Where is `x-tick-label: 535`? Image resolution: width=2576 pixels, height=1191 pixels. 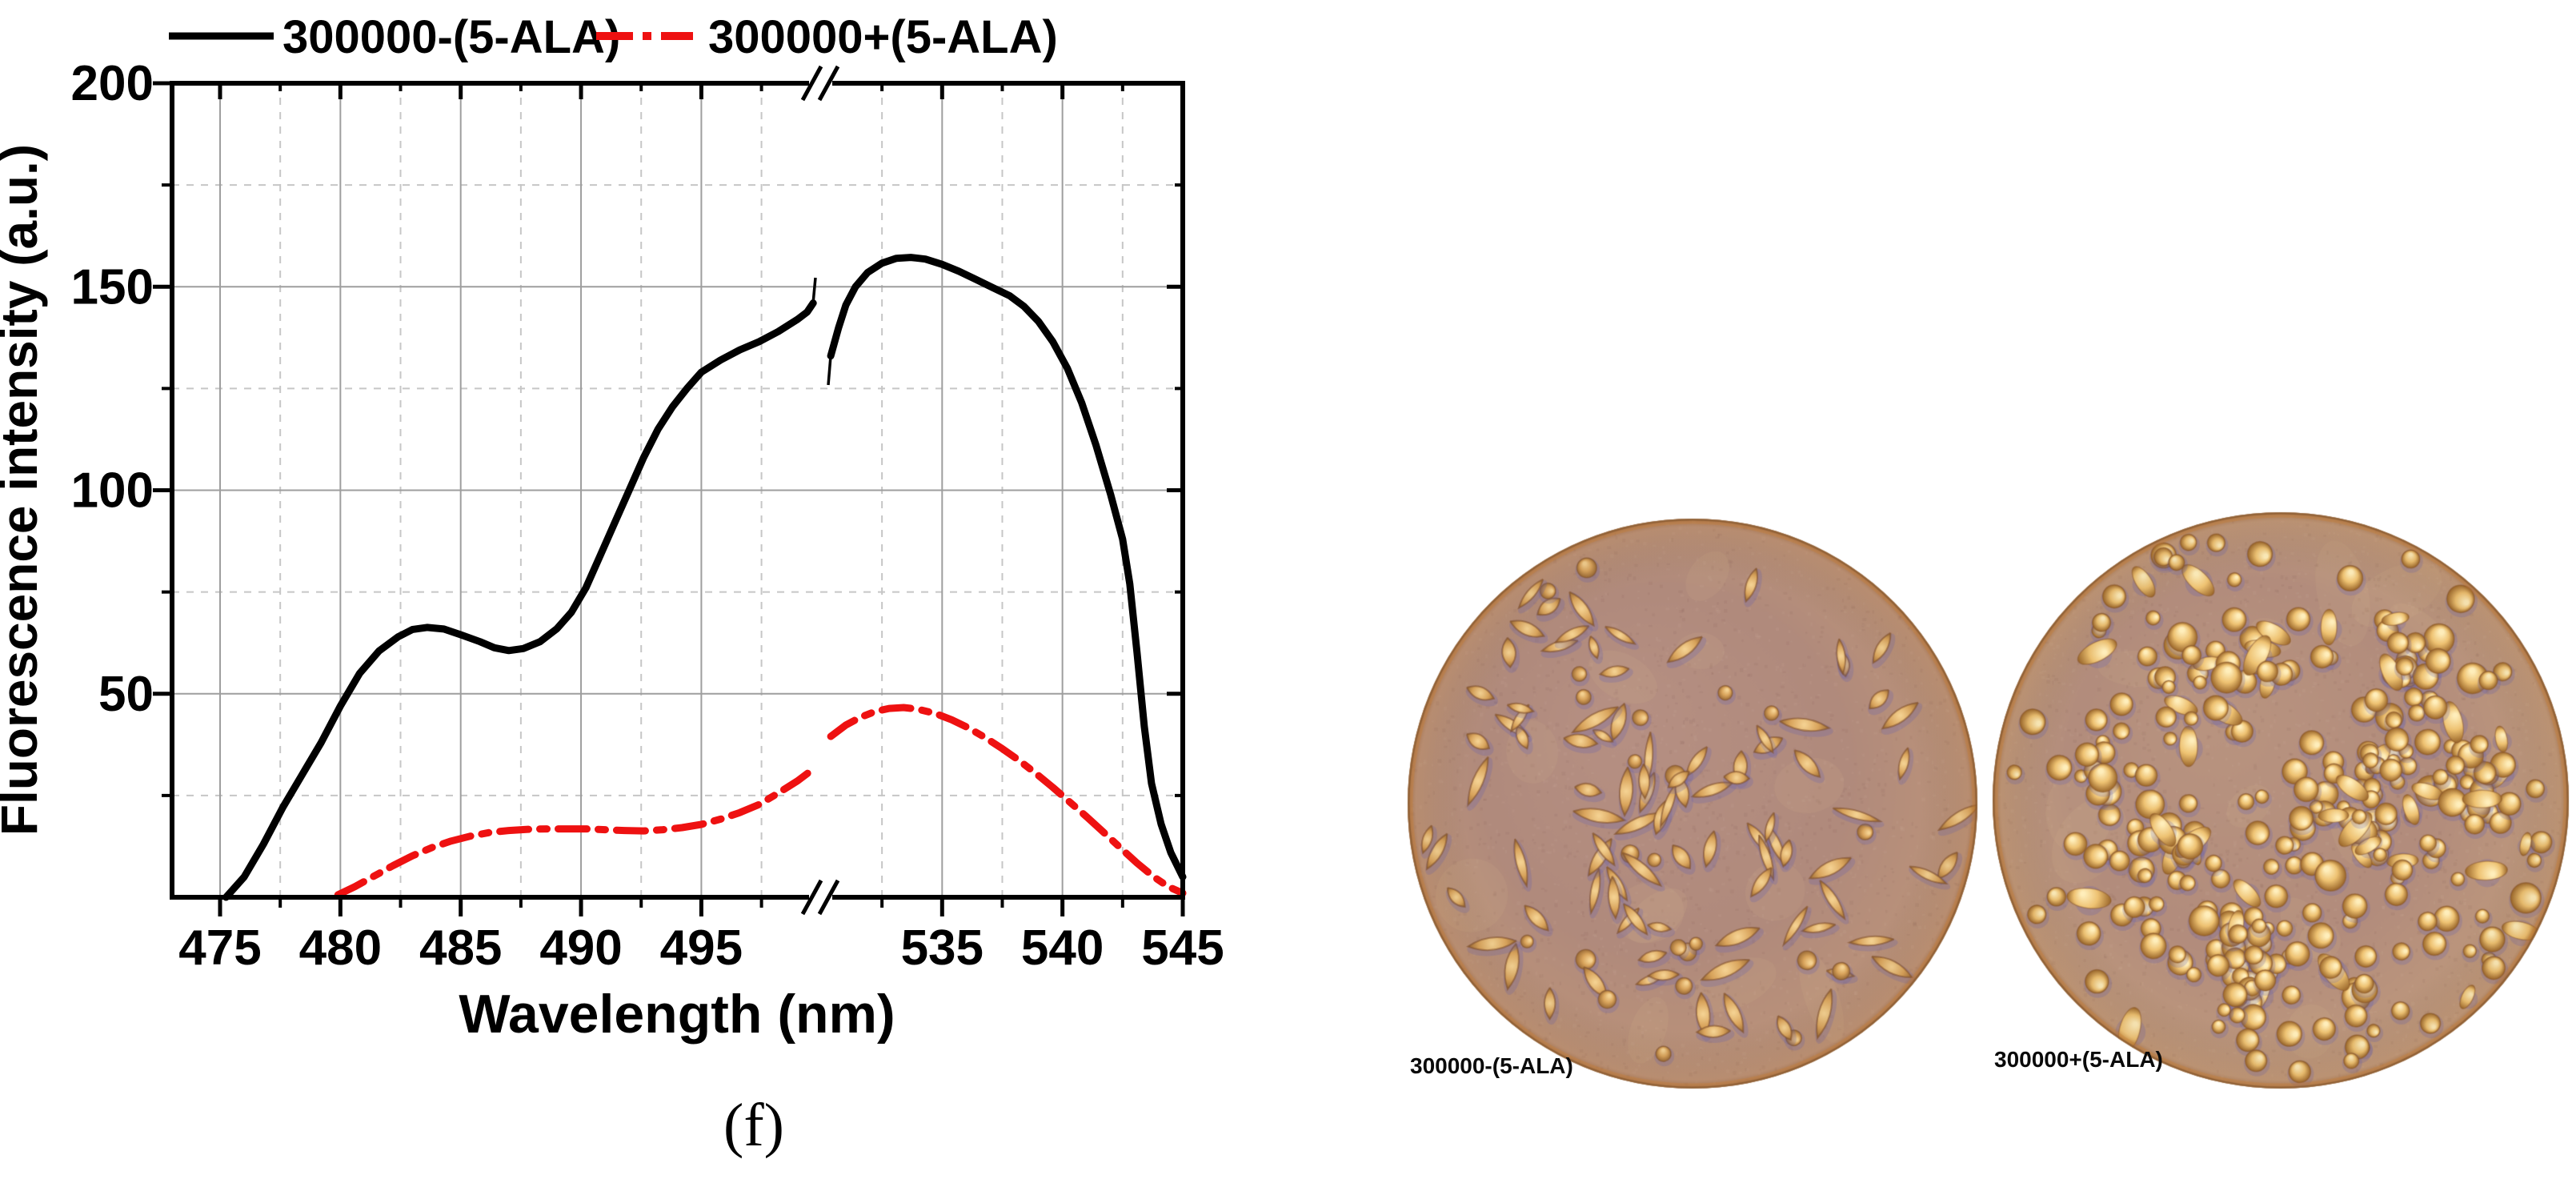 x-tick-label: 535 is located at coordinates (942, 948).